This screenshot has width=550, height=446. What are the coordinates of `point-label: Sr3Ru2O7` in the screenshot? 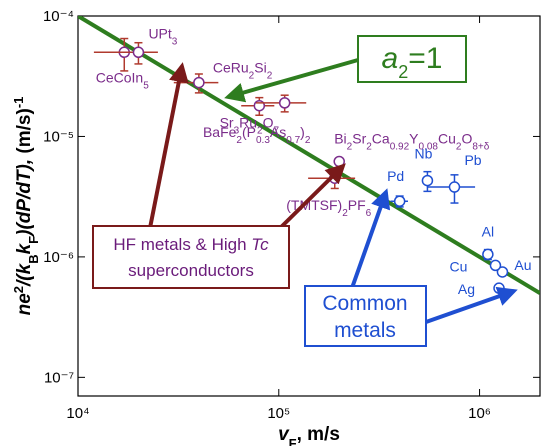 It's located at (250, 126).